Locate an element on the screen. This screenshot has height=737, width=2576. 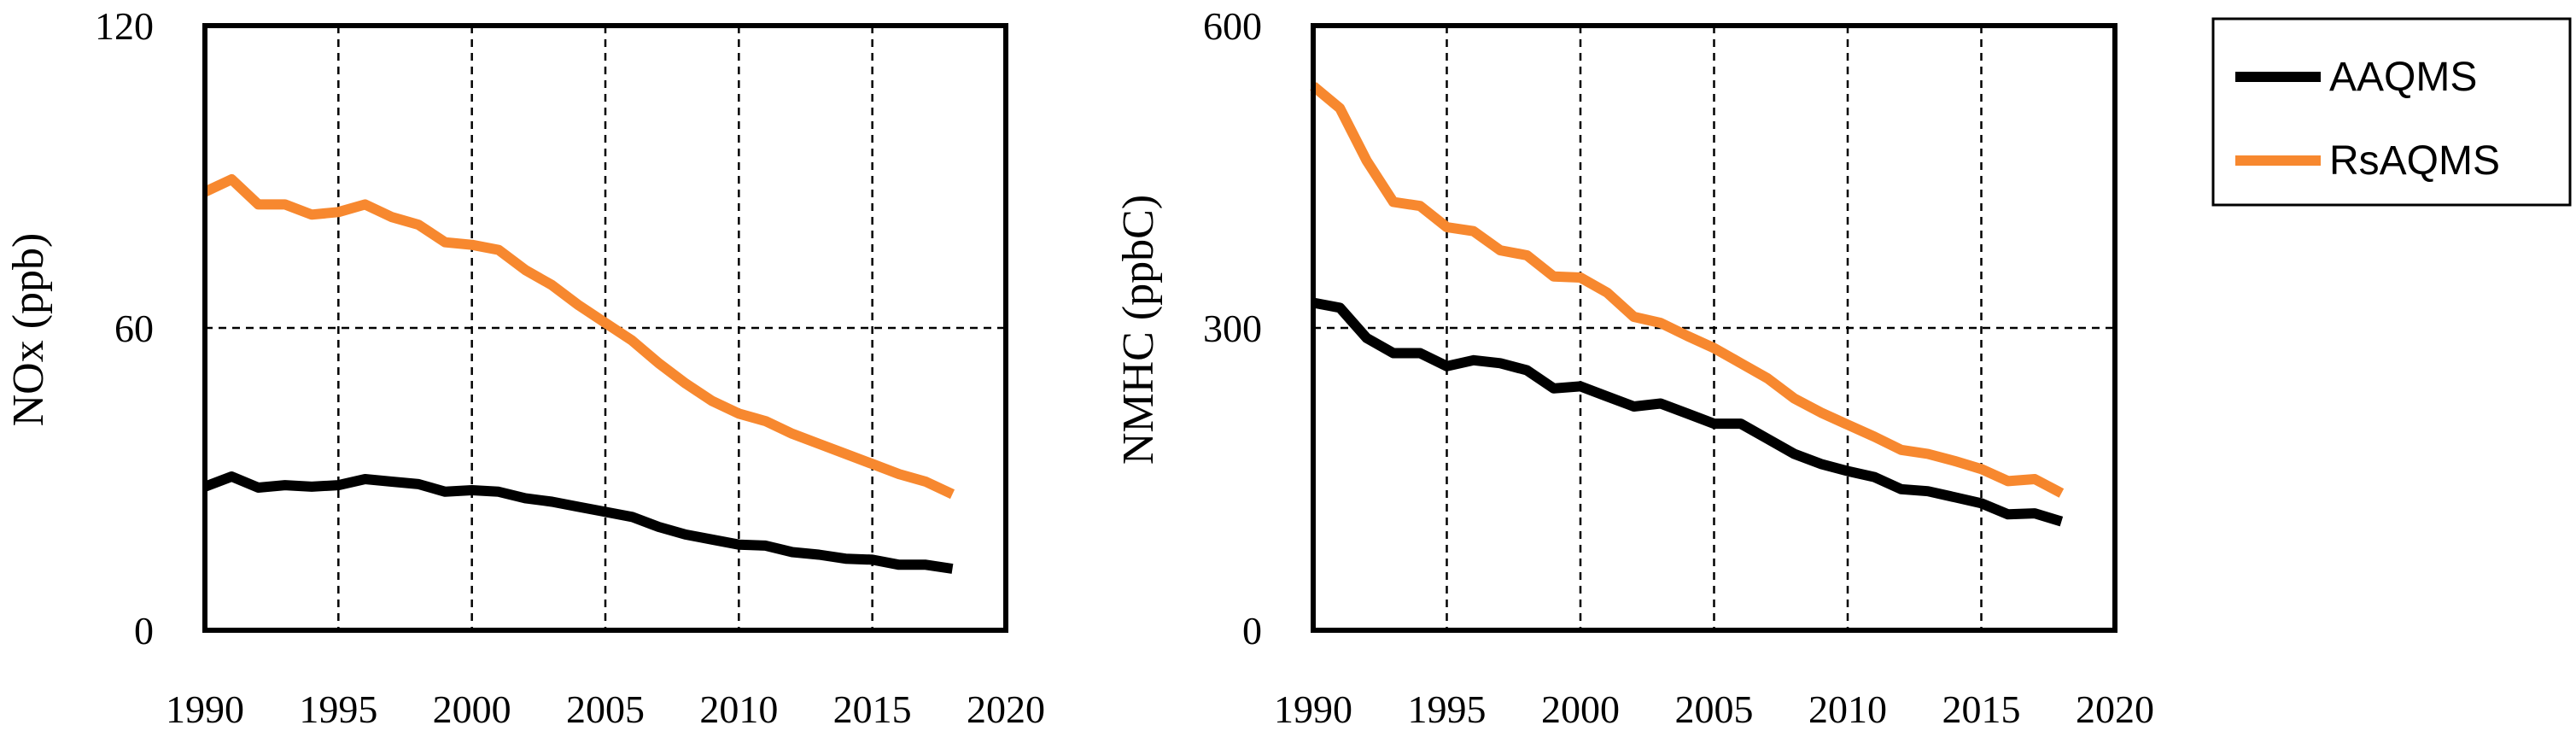
nmhc-ylabel: NMHC (ppbC) is located at coordinates (1138, 330).